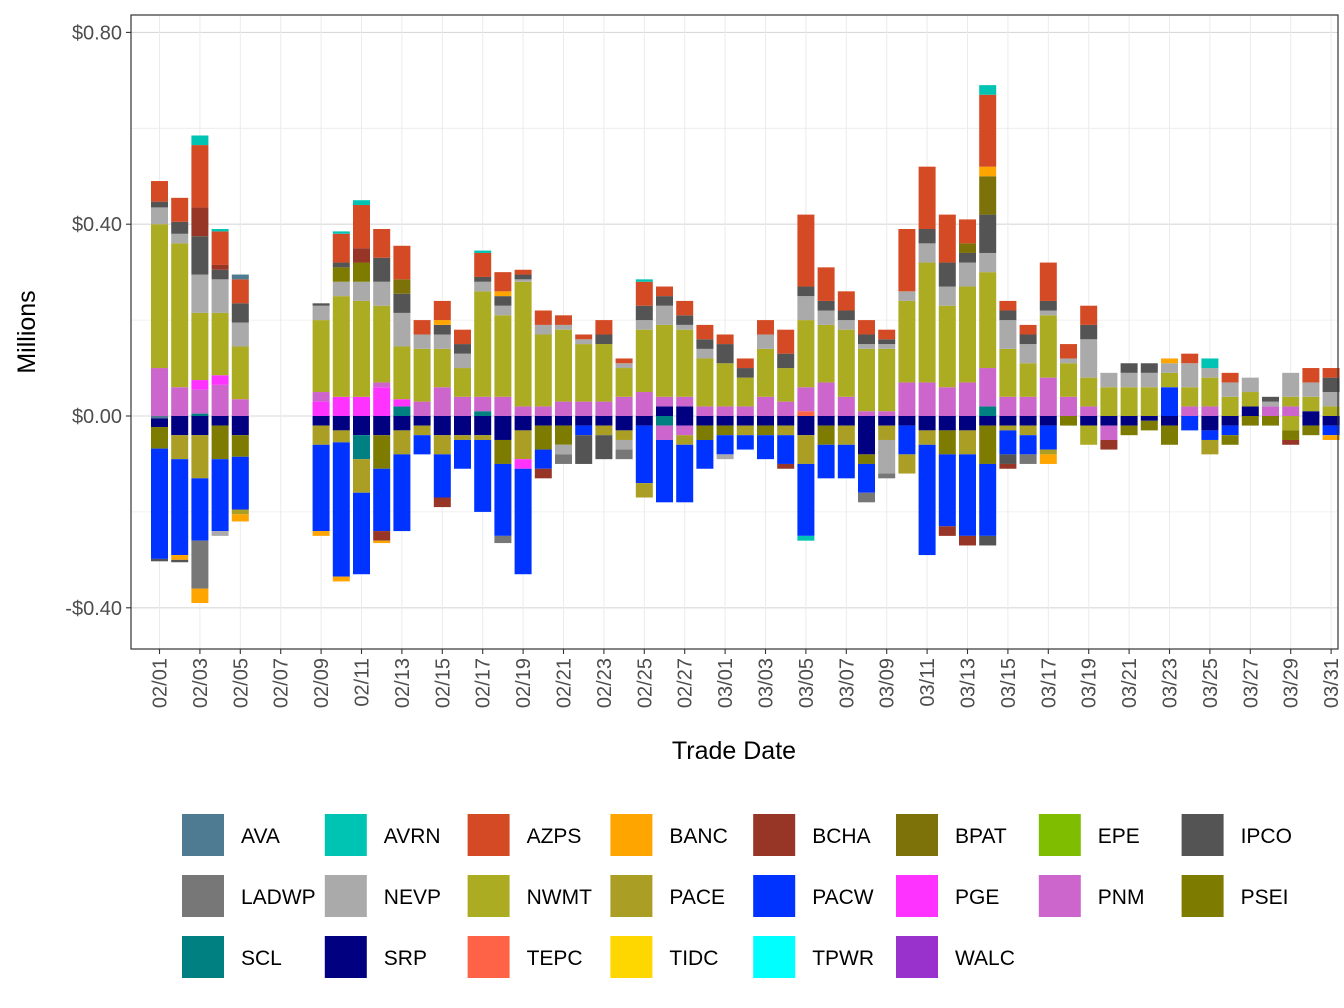 The image size is (1344, 1008). Describe the element at coordinates (555, 958) in the screenshot. I see `legend-label: TEPC` at that location.